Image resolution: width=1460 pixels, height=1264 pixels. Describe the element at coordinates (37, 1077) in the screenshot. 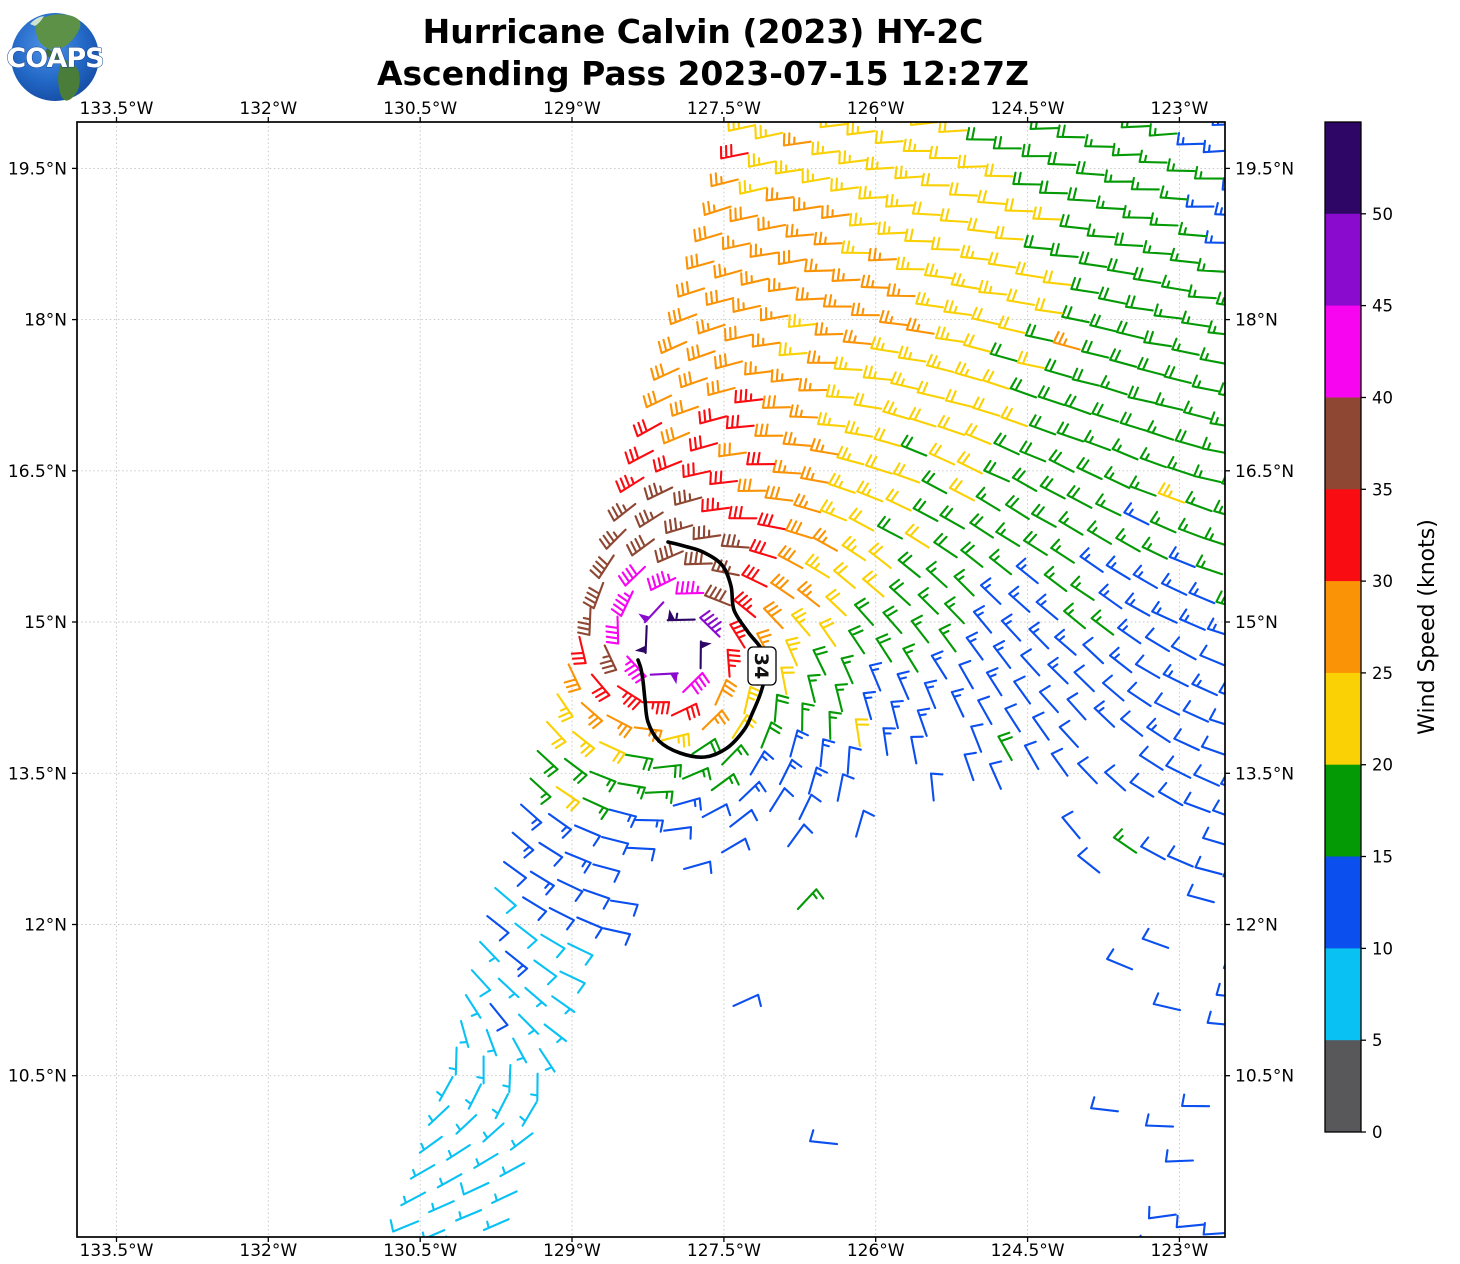

I see `lat-tick-label-left: 10.5°N` at that location.